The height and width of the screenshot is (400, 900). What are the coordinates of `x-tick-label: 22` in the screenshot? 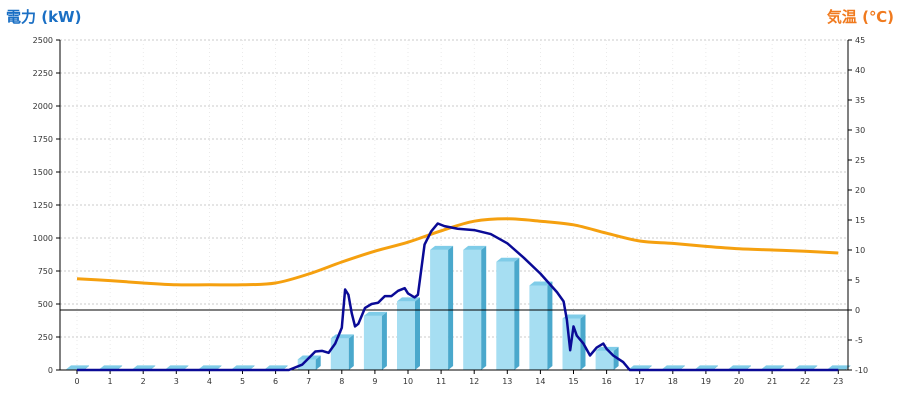 It's located at (805, 381).